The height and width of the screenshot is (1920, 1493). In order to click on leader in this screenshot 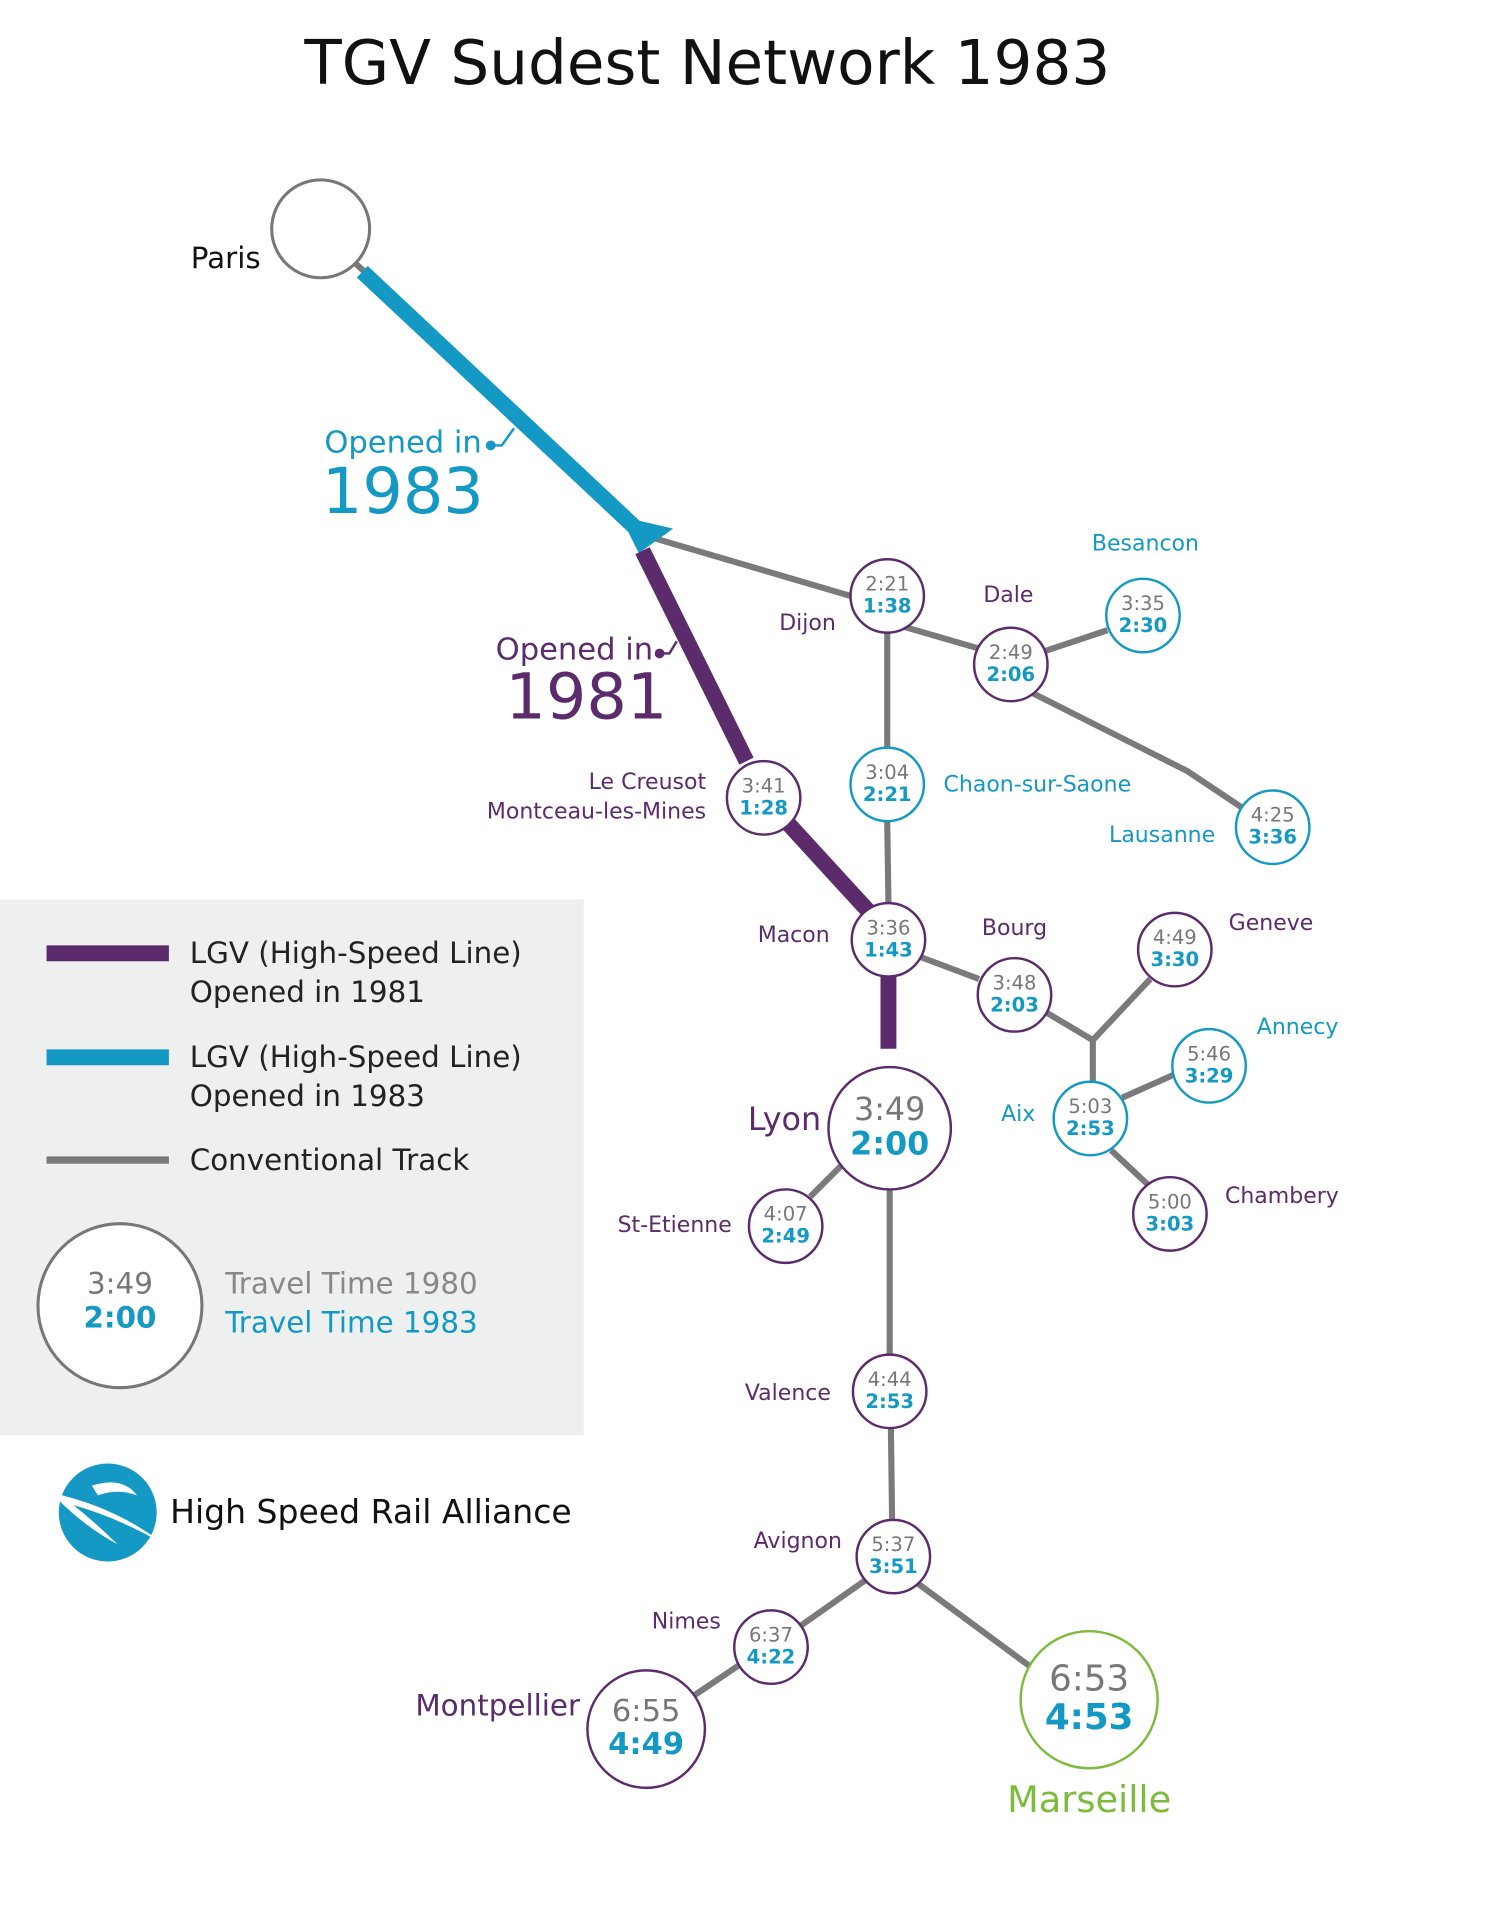, I will do `click(502, 437)`.